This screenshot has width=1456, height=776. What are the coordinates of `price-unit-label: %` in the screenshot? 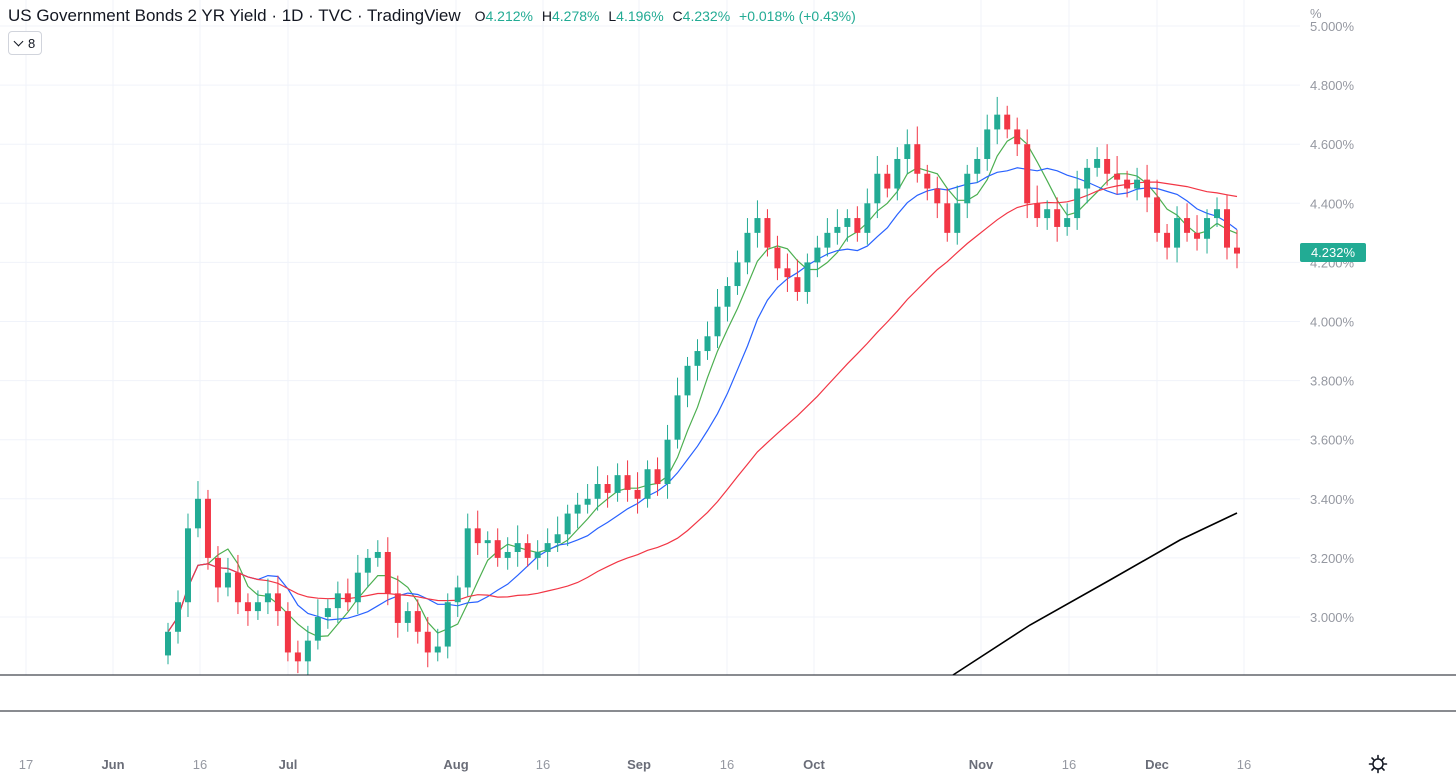 It's located at (1316, 13).